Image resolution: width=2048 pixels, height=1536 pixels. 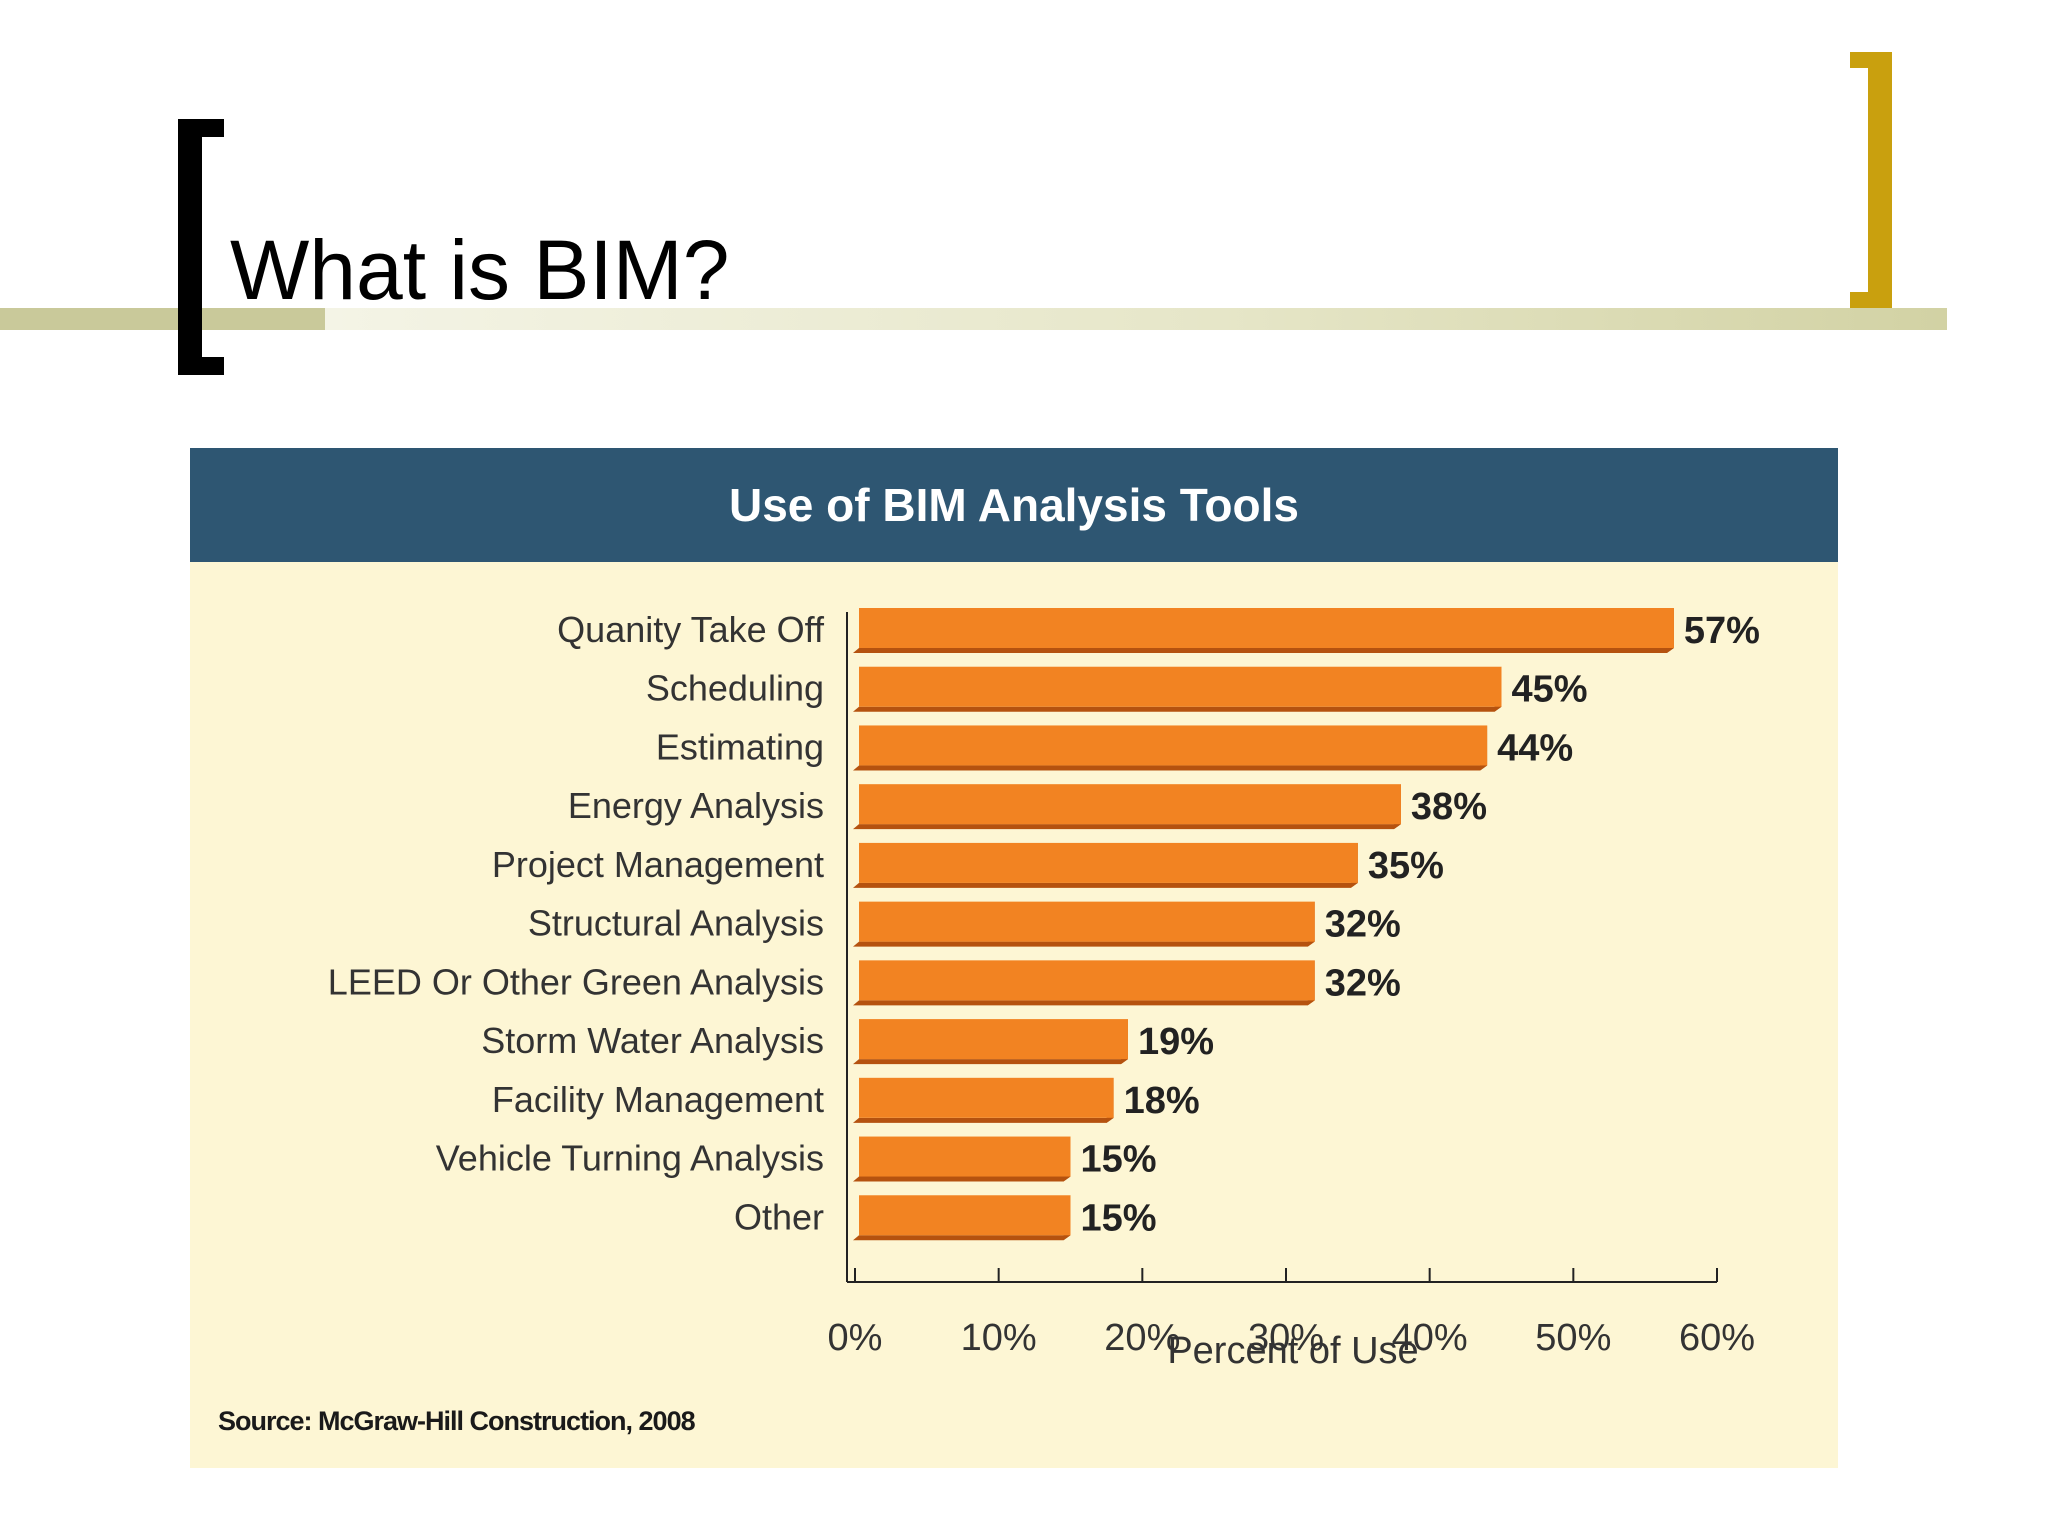 I want to click on x-tick-label: 0%, so click(x=855, y=1338).